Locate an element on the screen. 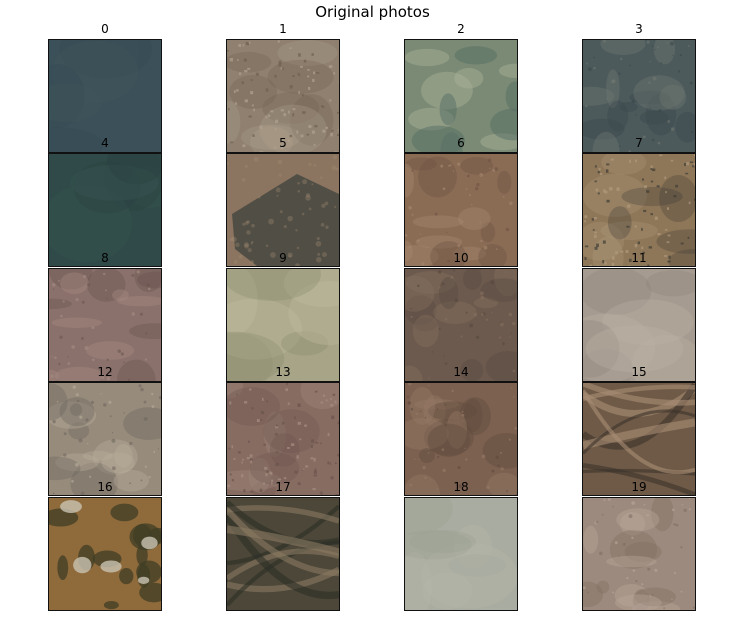 The height and width of the screenshot is (618, 751). photo-index-label: 12 is located at coordinates (105, 372).